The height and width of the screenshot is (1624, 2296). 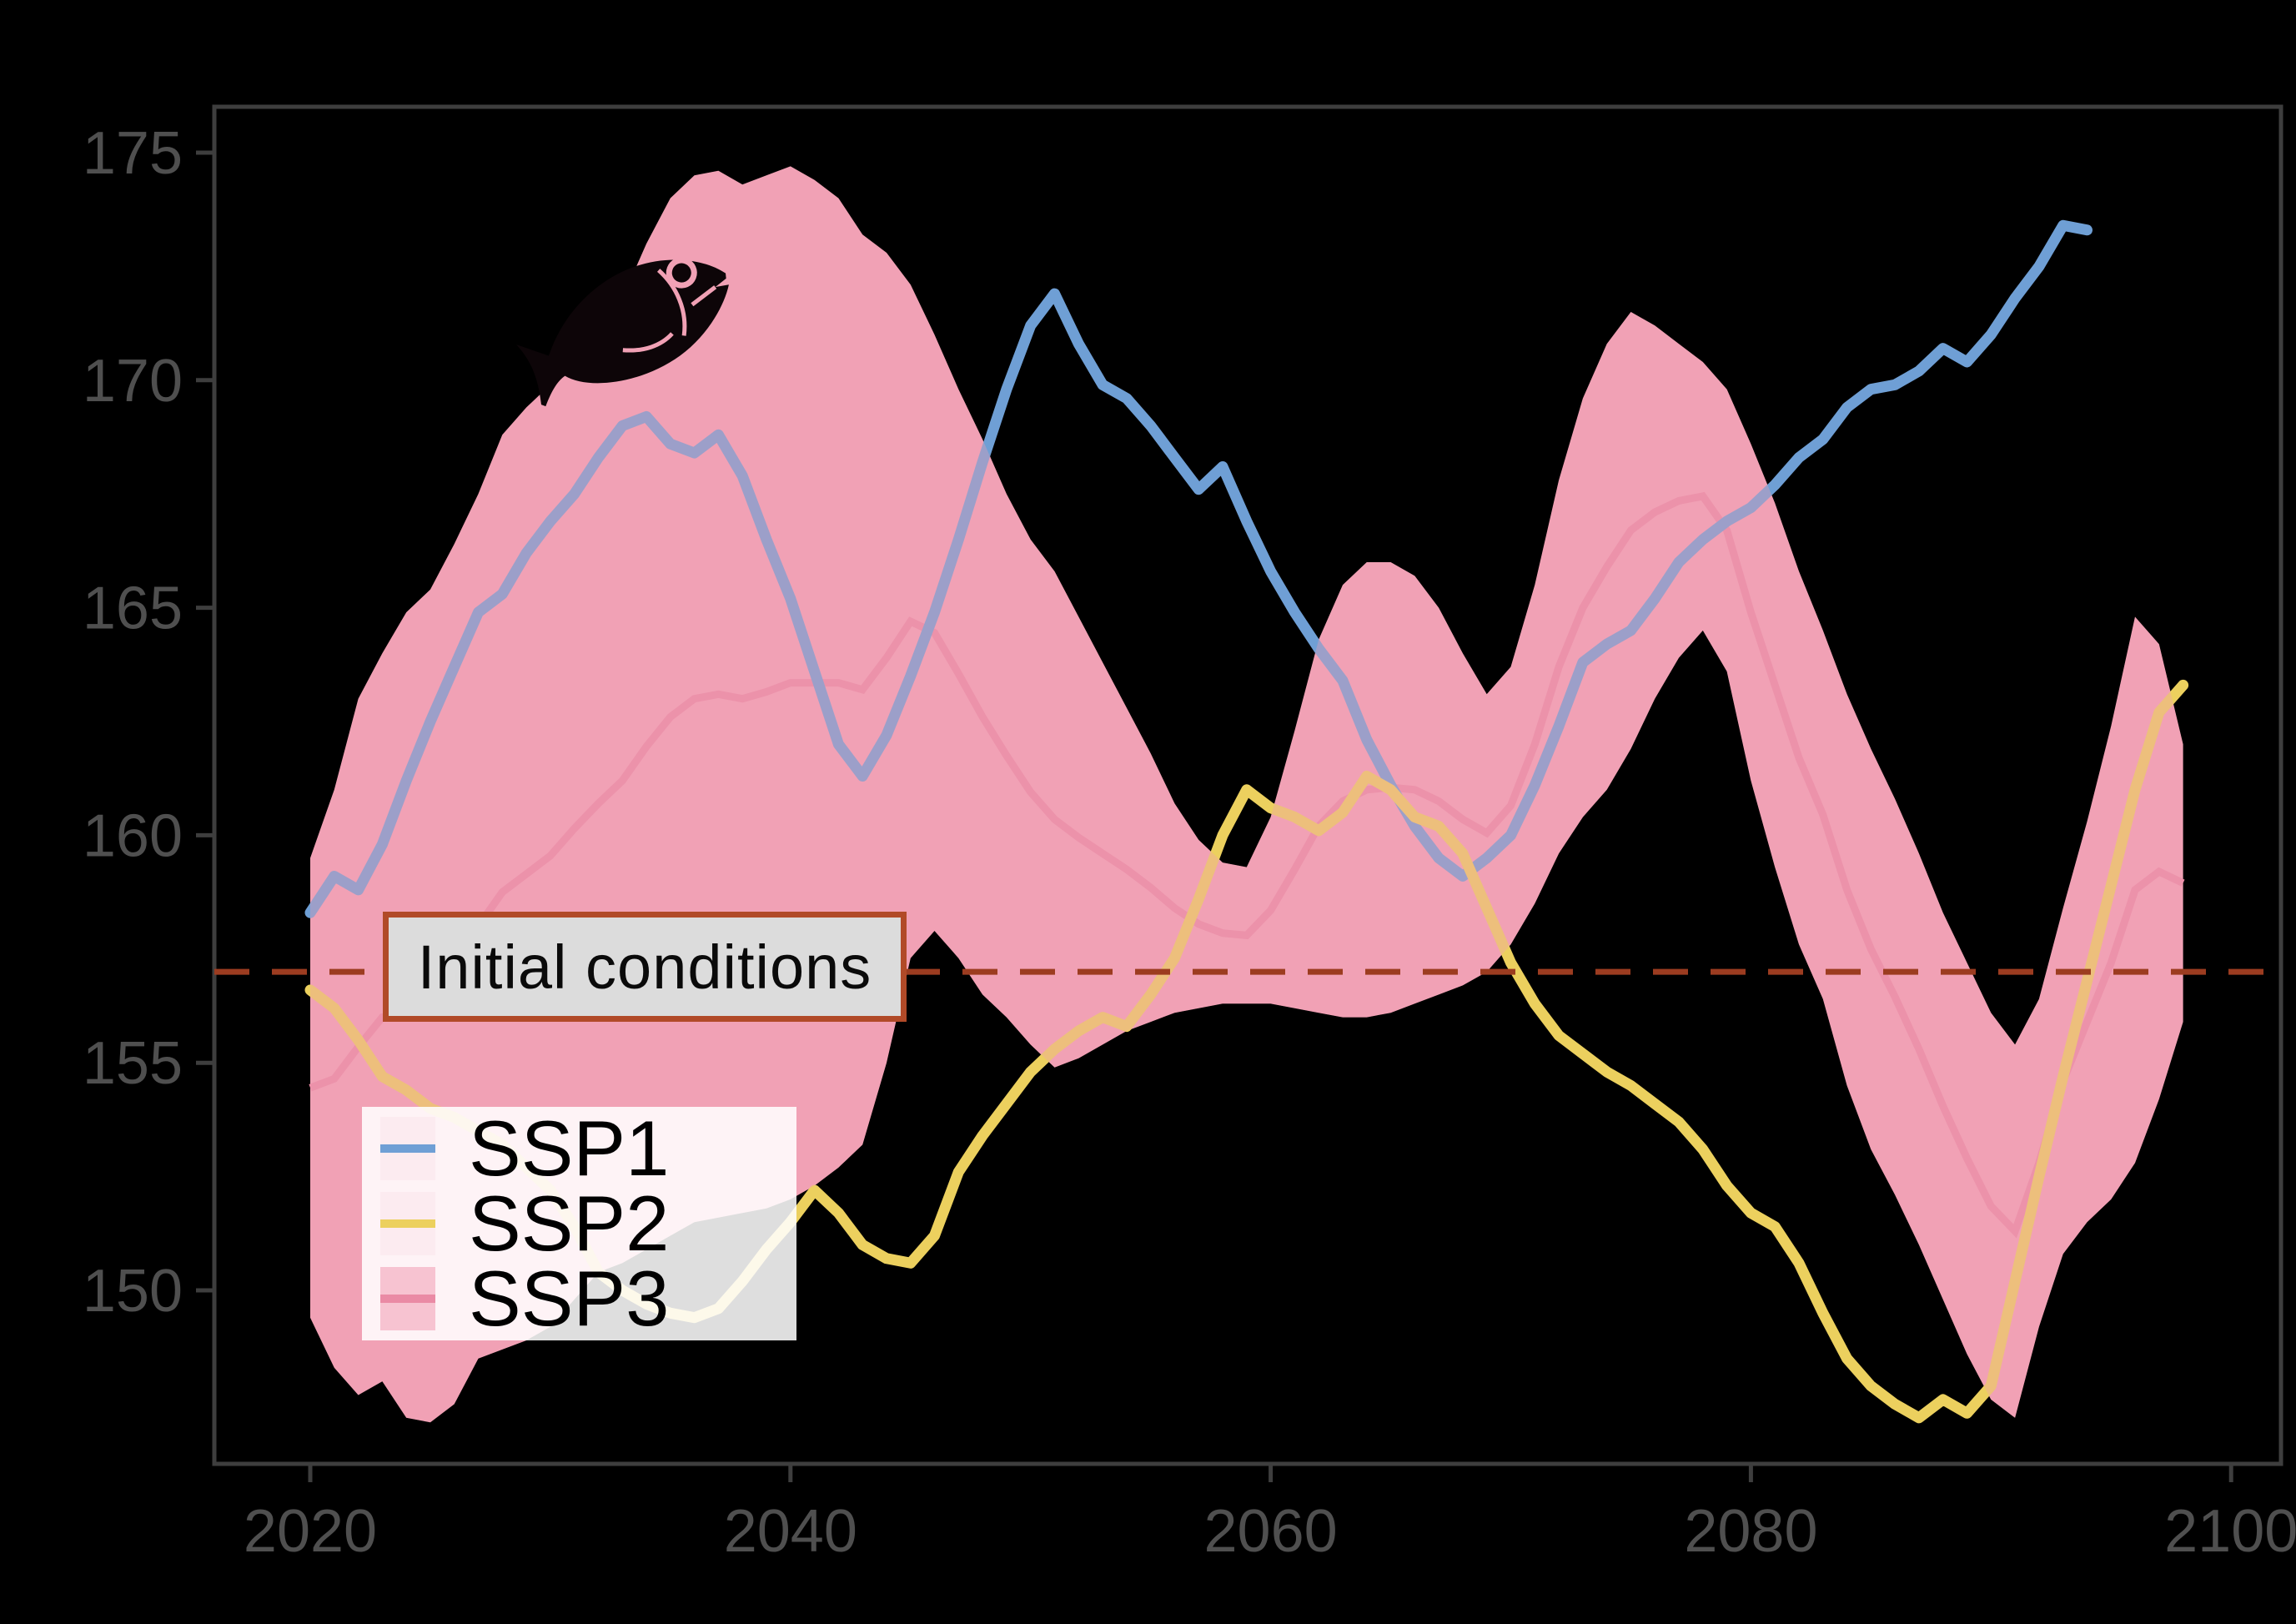 I want to click on legend-label-ssp2: SSP2, so click(x=570, y=1223).